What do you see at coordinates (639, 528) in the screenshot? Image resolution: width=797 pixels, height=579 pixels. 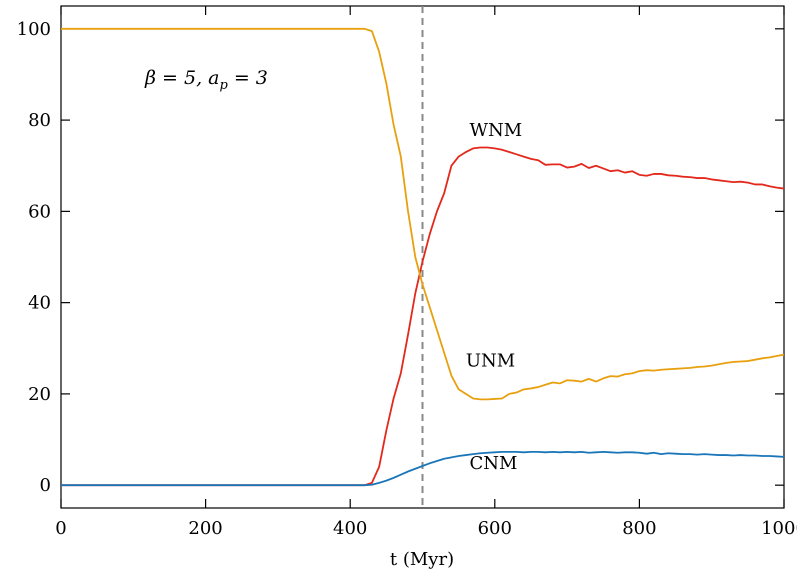 I see `x-tick-label: 800` at bounding box center [639, 528].